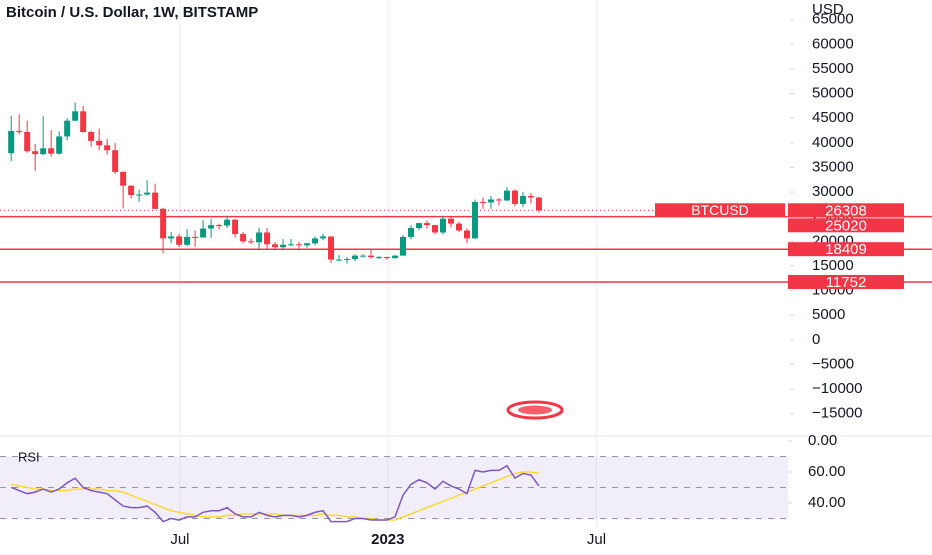  I want to click on rsi-line, so click(275, 493).